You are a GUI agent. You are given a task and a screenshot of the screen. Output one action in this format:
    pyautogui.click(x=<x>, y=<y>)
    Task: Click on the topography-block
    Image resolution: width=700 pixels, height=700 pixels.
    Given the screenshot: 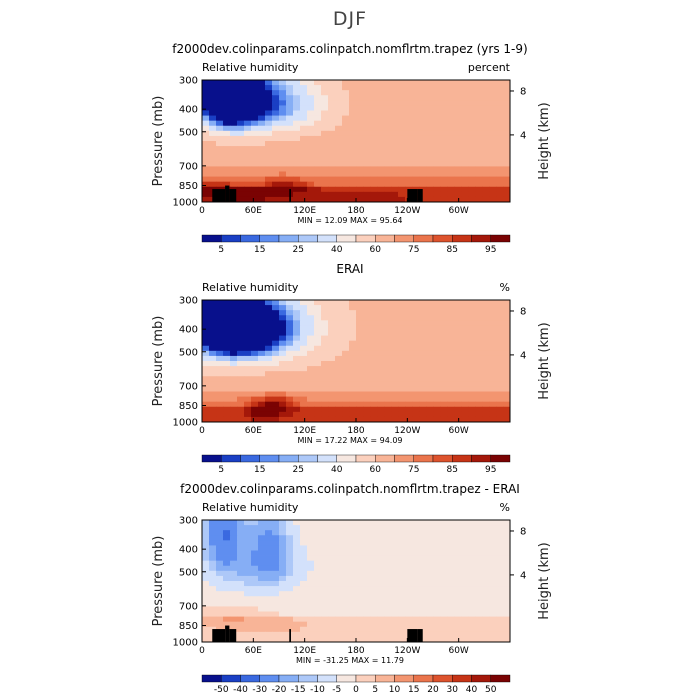 What is the action you would take?
    pyautogui.click(x=412, y=195)
    